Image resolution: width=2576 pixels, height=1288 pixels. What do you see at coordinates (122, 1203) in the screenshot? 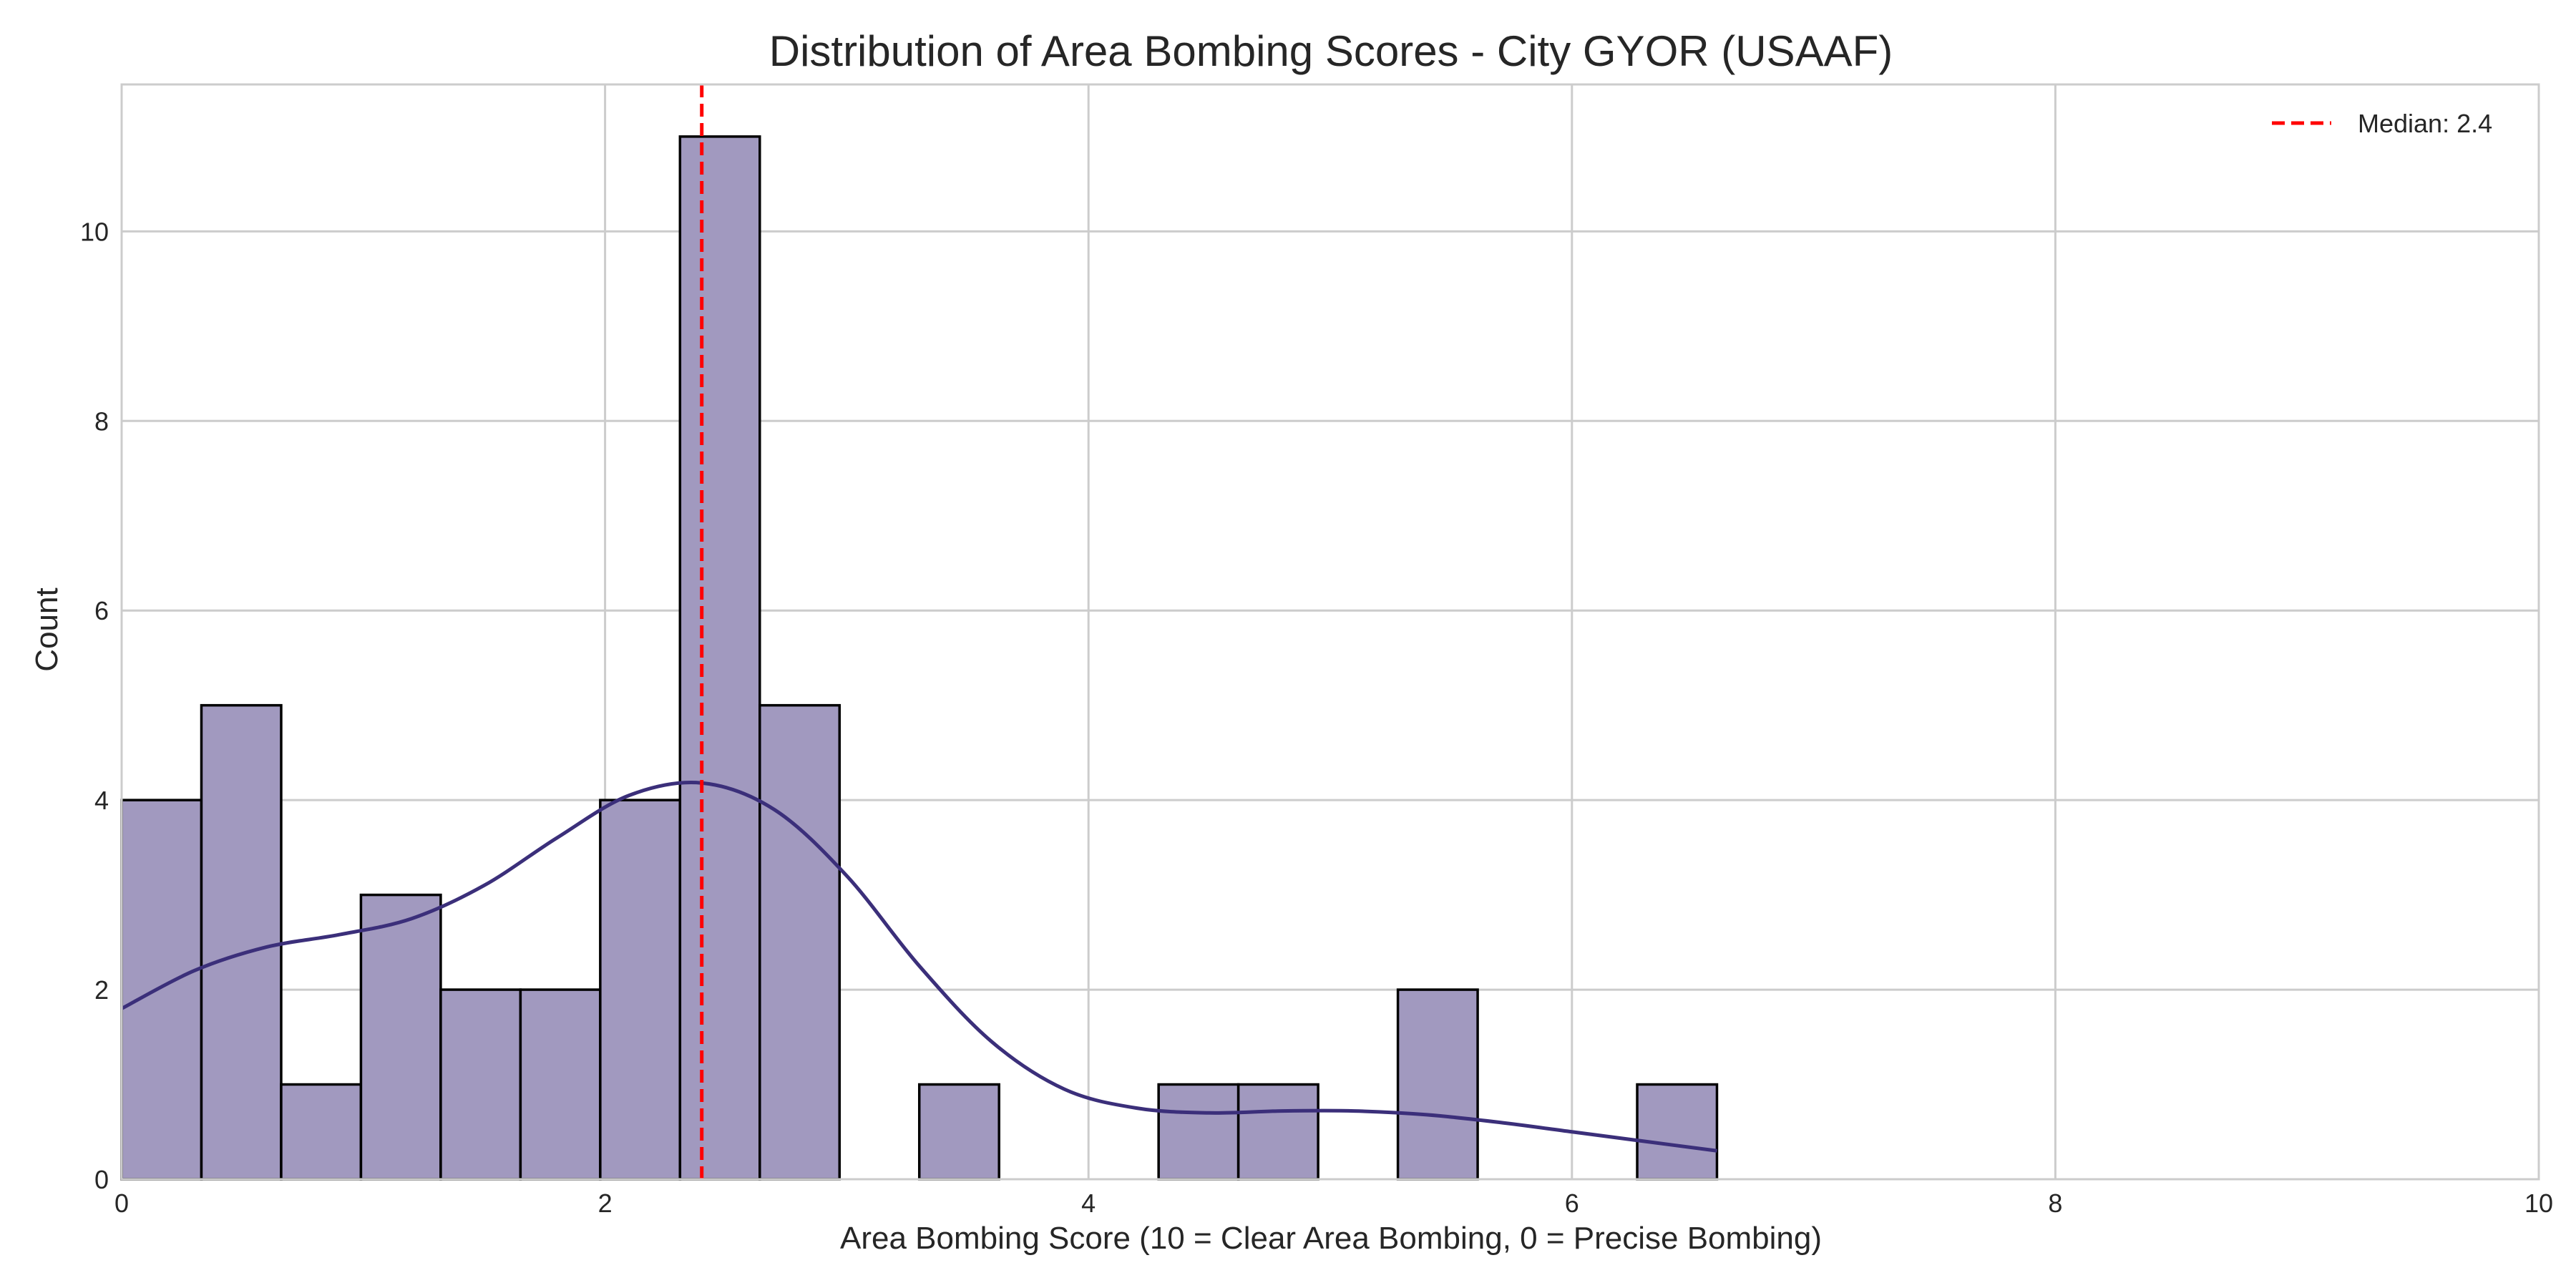
I see `x-tick-label: 0` at bounding box center [122, 1203].